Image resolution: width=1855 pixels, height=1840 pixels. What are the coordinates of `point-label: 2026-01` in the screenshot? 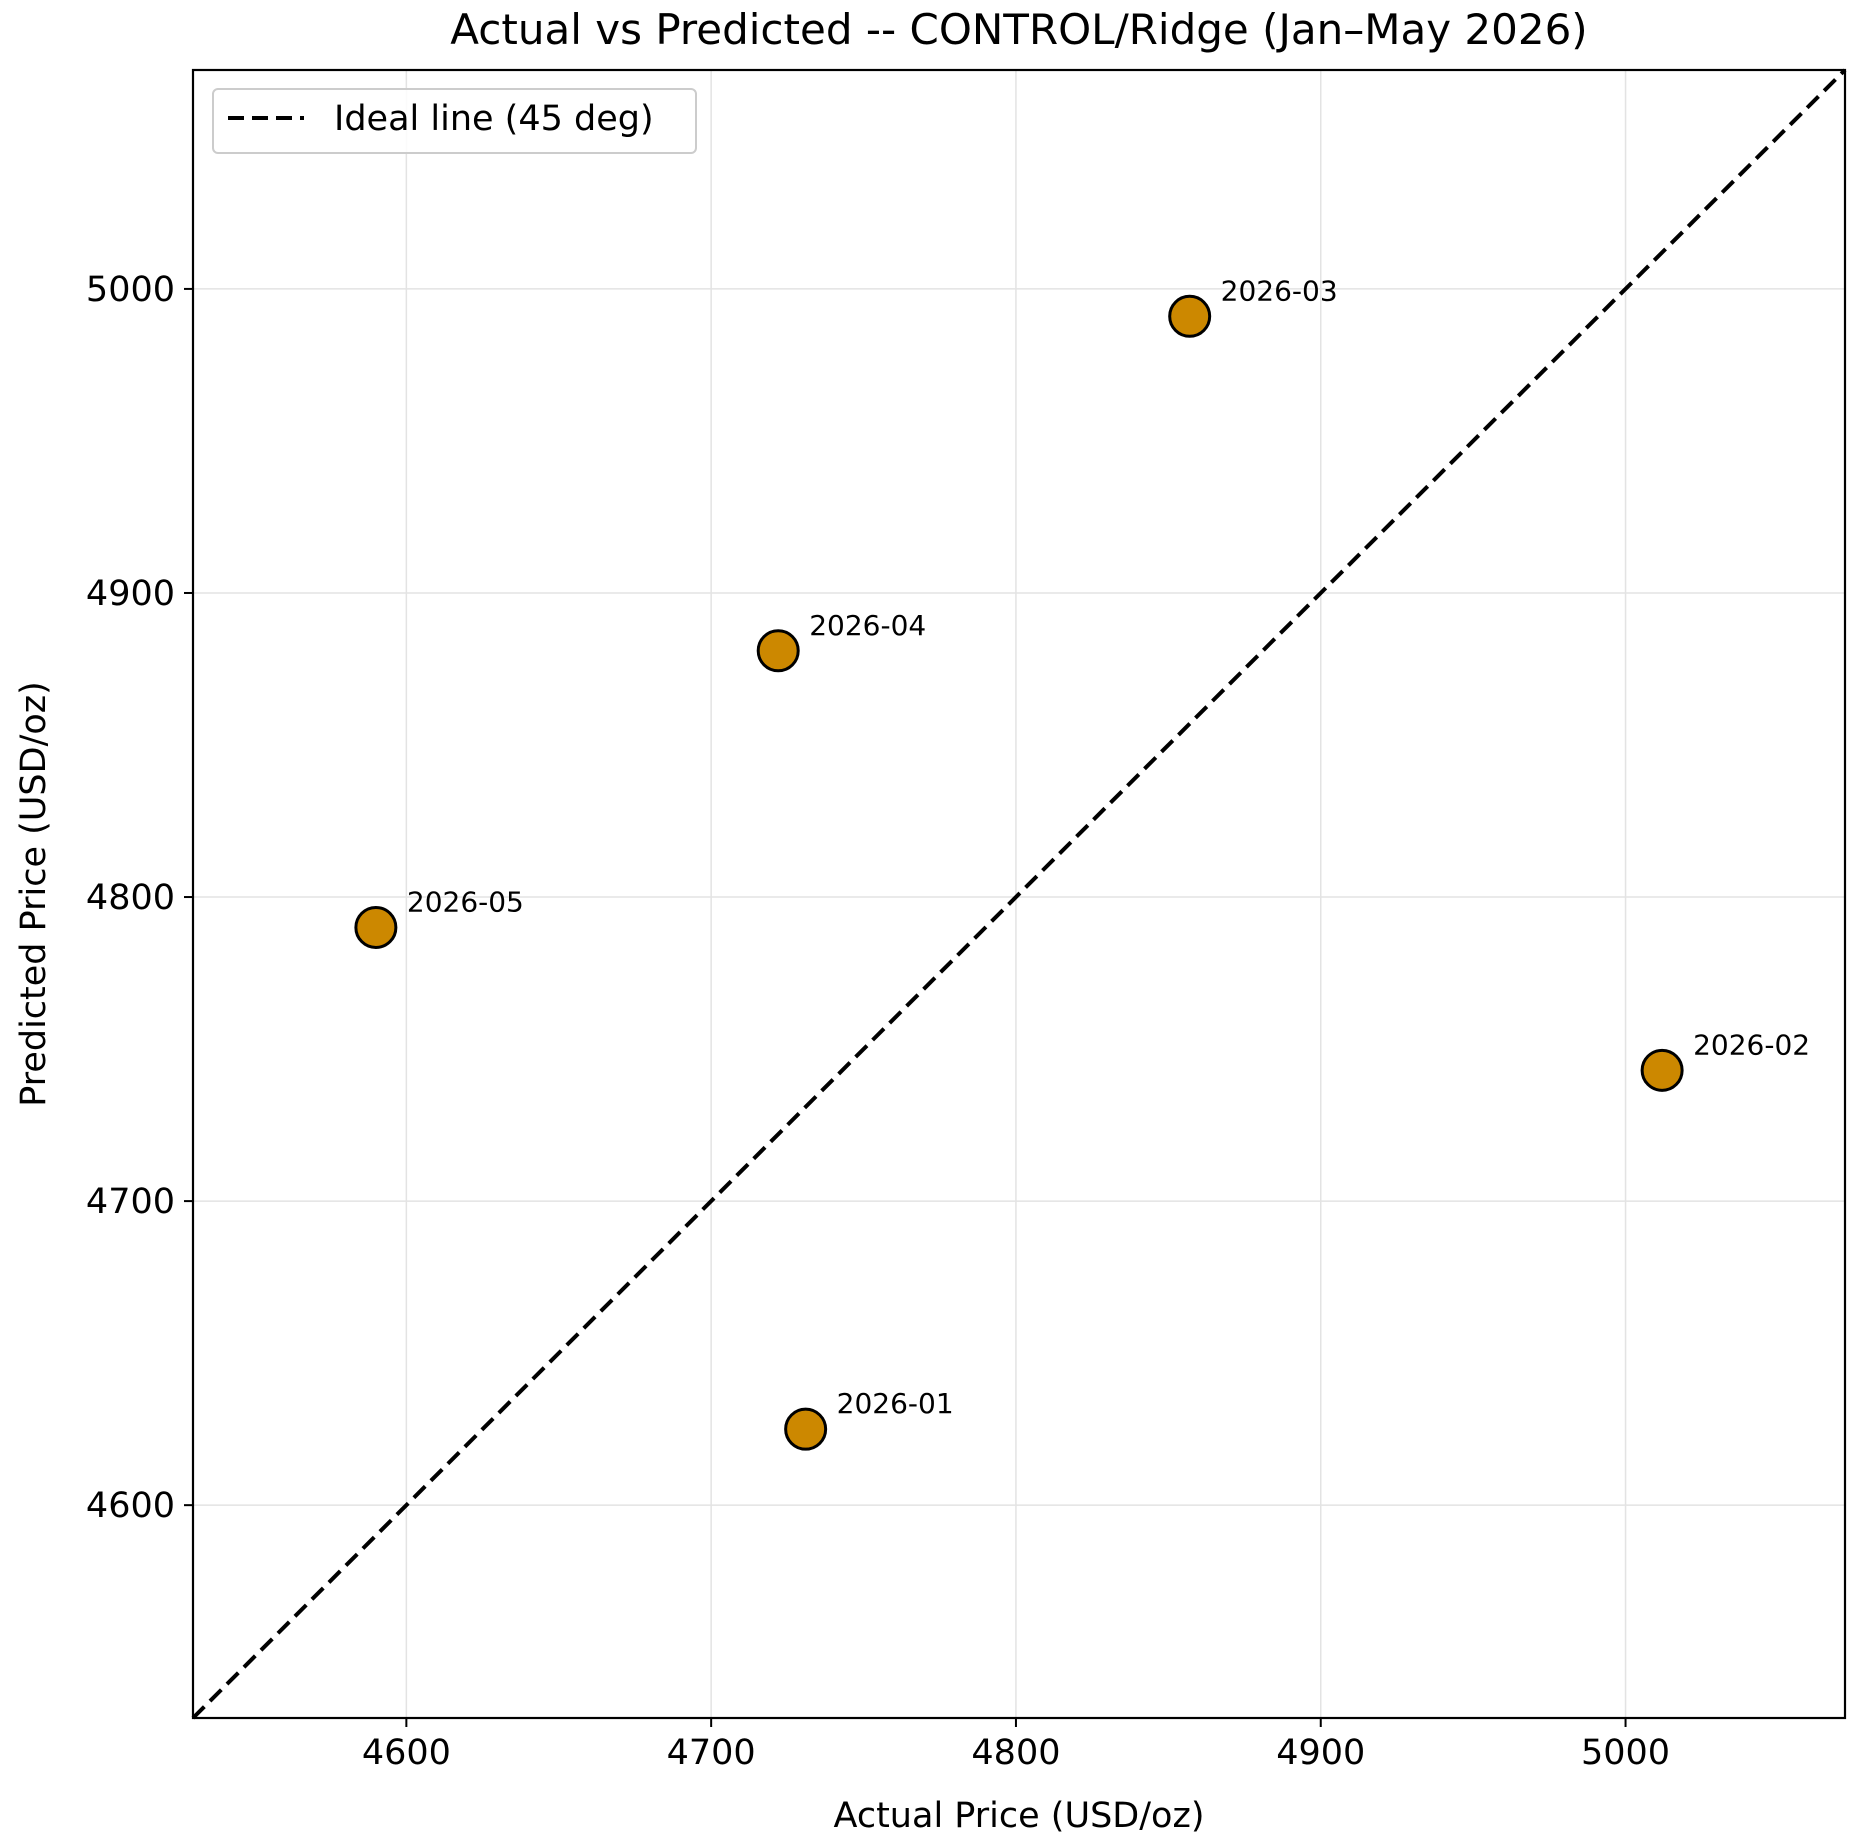 It's located at (895, 1403).